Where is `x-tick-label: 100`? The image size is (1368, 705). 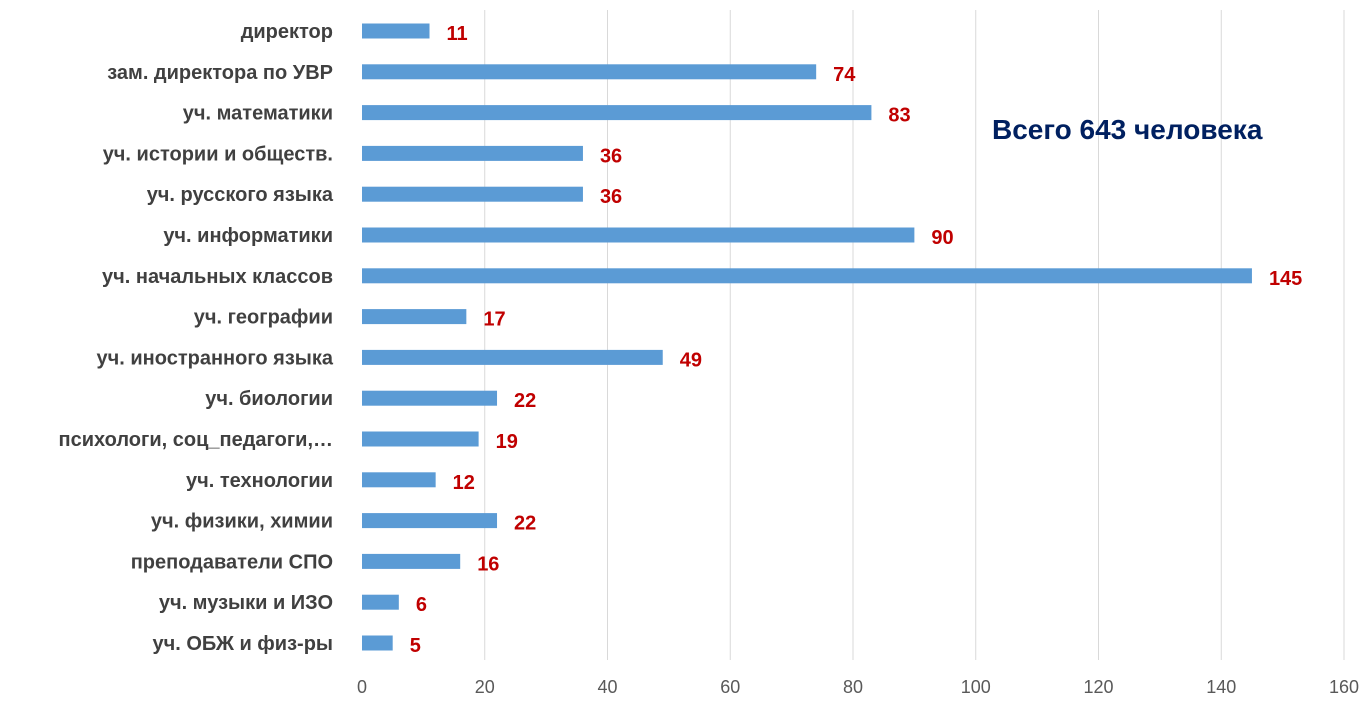
x-tick-label: 100 is located at coordinates (976, 687).